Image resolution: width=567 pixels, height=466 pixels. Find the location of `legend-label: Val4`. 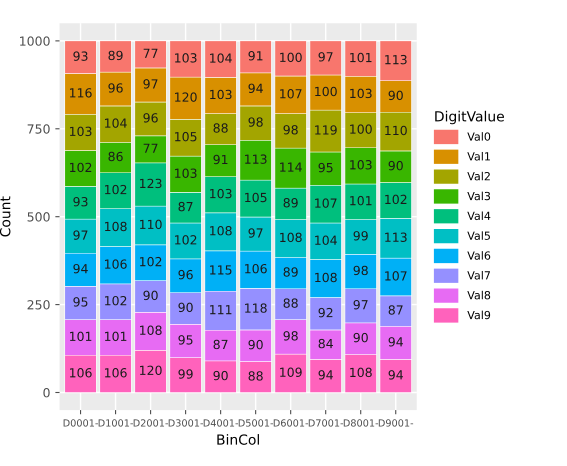

legend-label: Val4 is located at coordinates (478, 215).